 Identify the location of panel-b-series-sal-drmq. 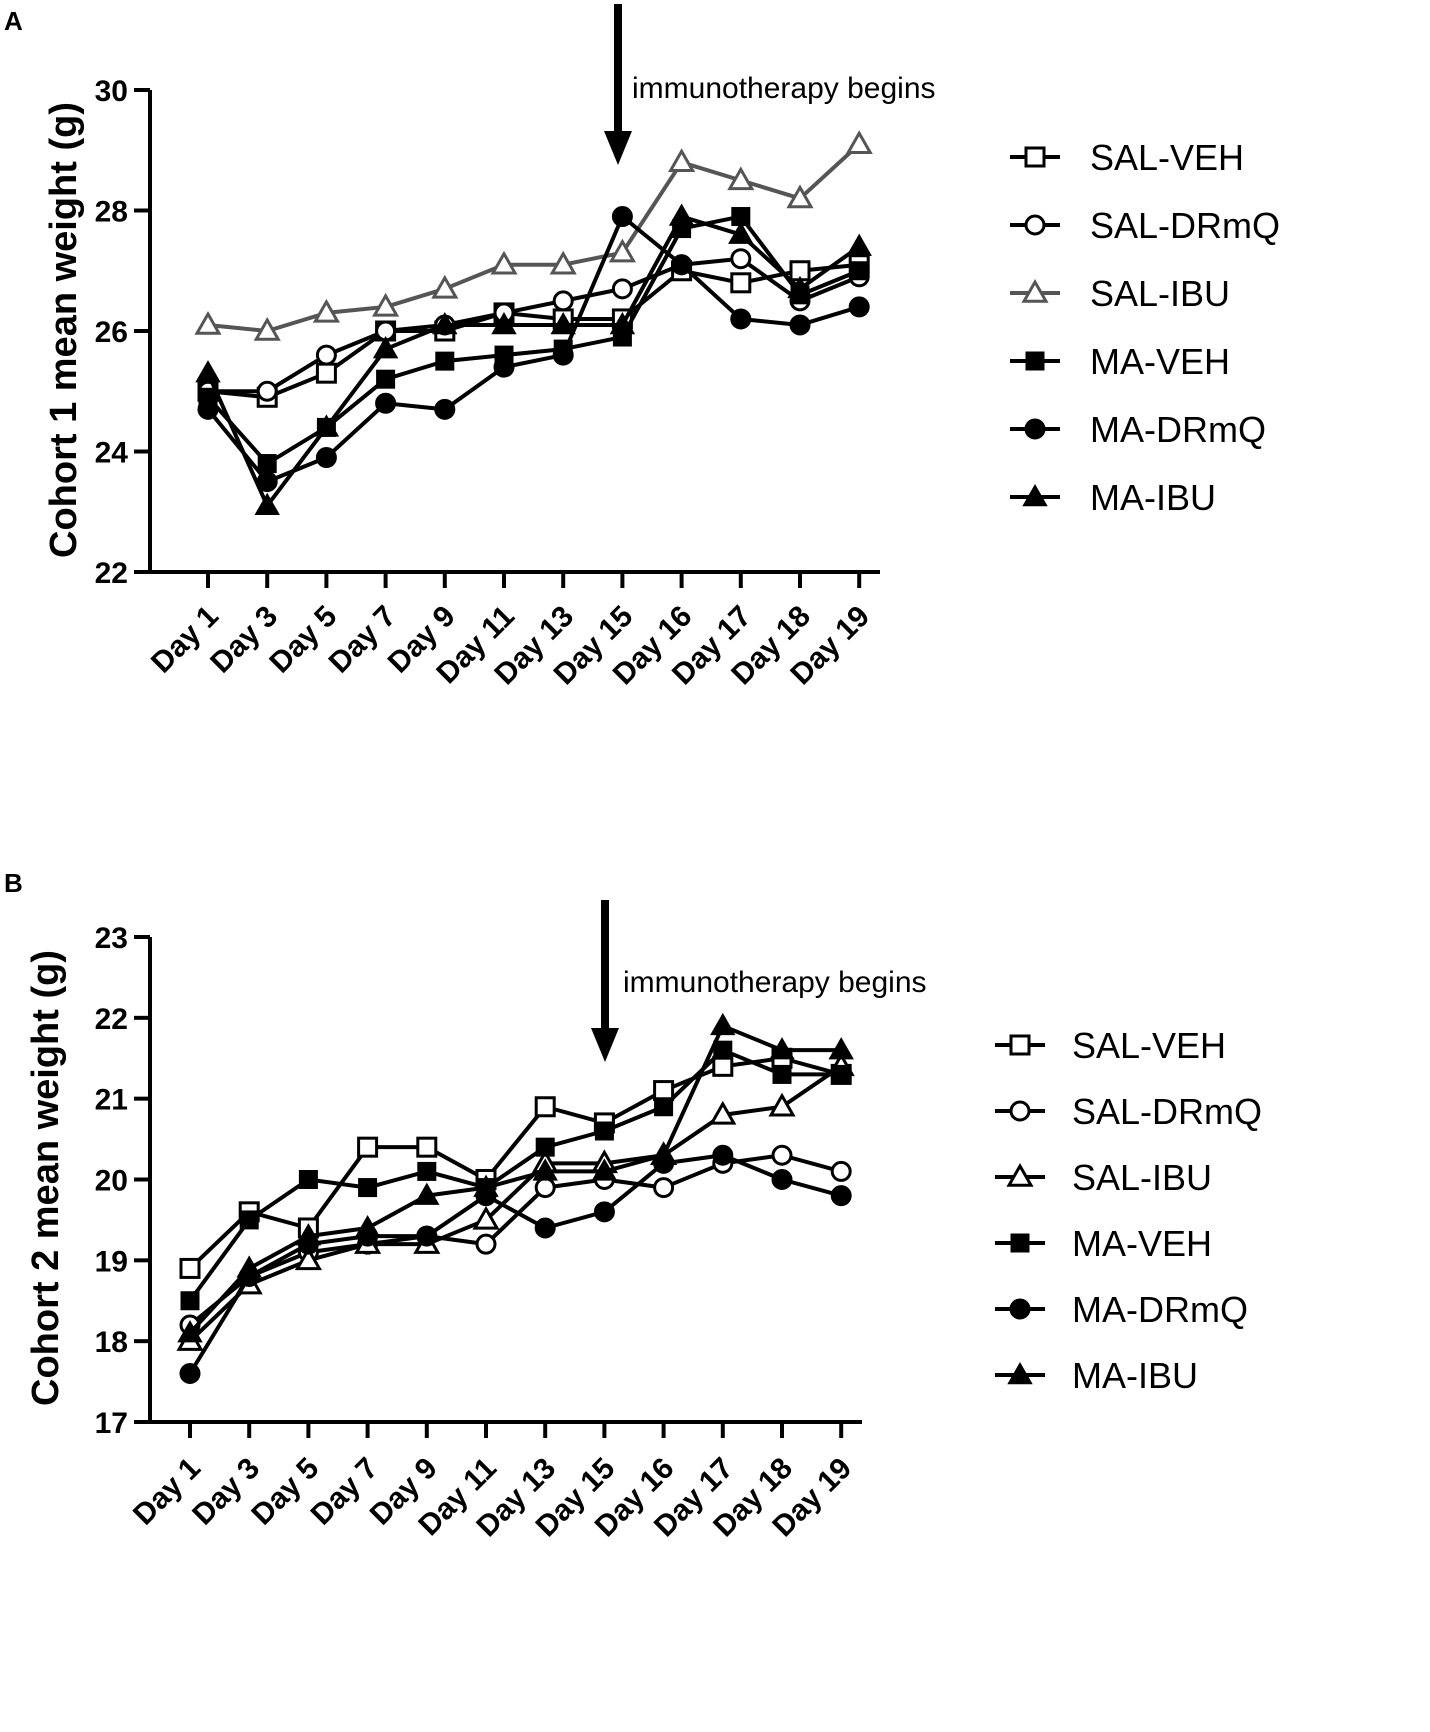
(515, 1240).